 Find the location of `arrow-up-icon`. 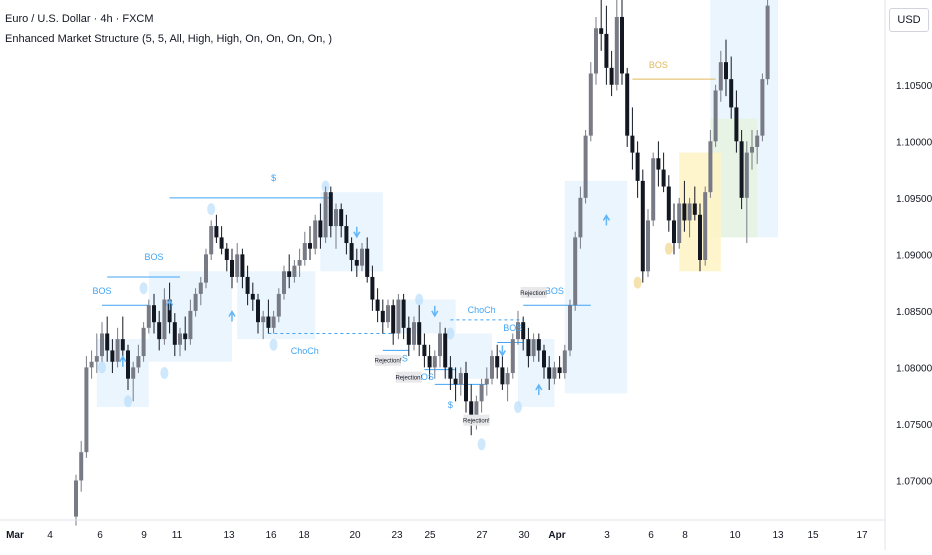

arrow-up-icon is located at coordinates (232, 316).